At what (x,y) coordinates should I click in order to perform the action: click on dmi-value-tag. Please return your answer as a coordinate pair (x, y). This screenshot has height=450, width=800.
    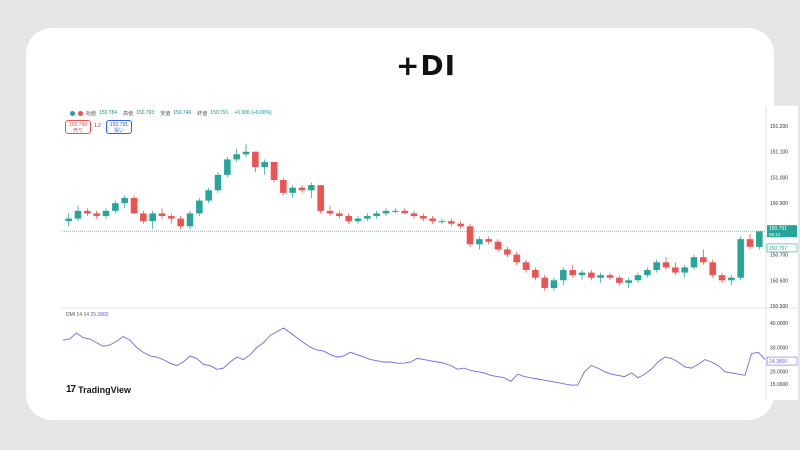
    Looking at the image, I should click on (782, 361).